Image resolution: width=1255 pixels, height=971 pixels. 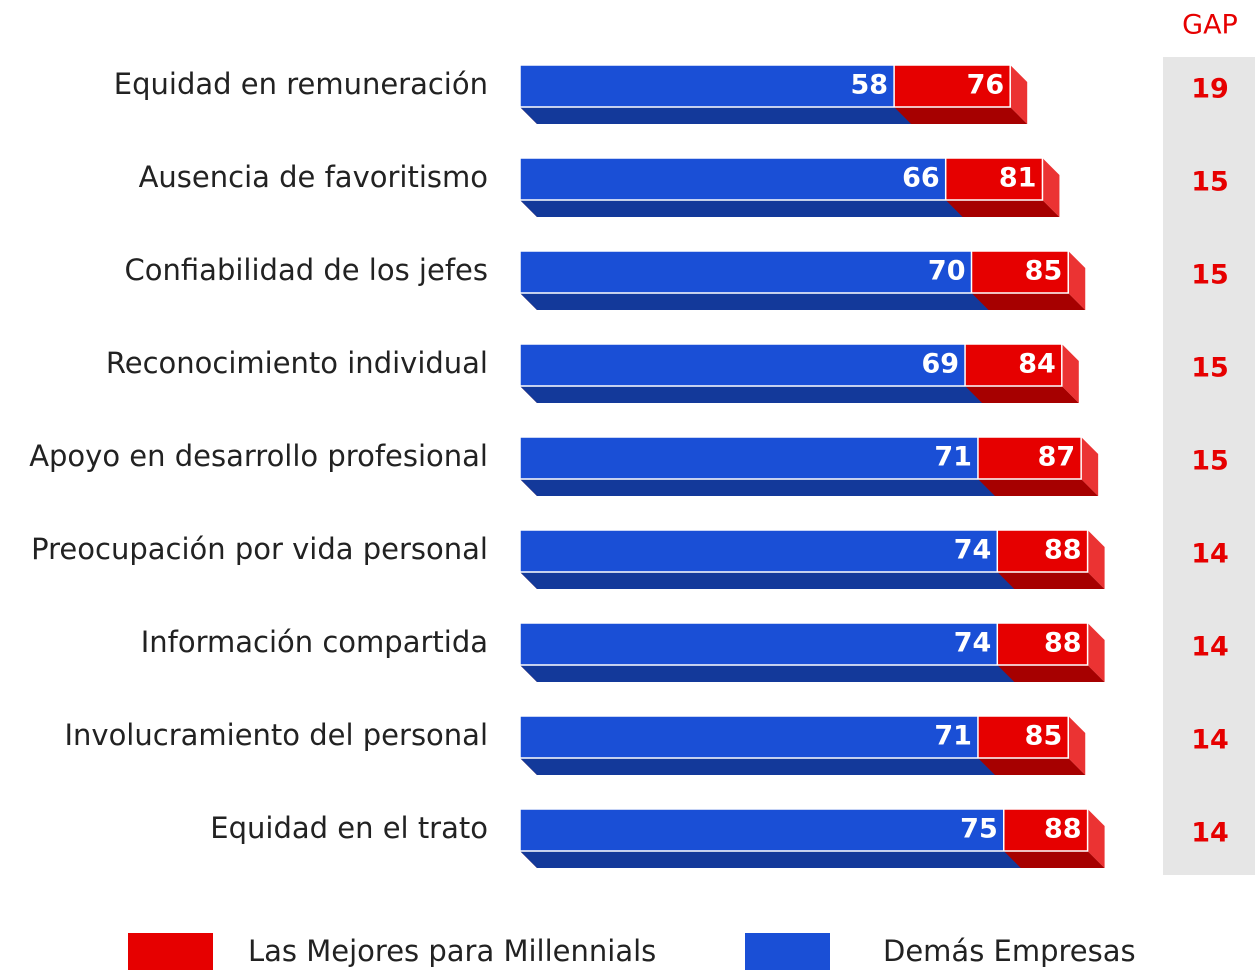 I want to click on value-label: 75, so click(x=979, y=829).